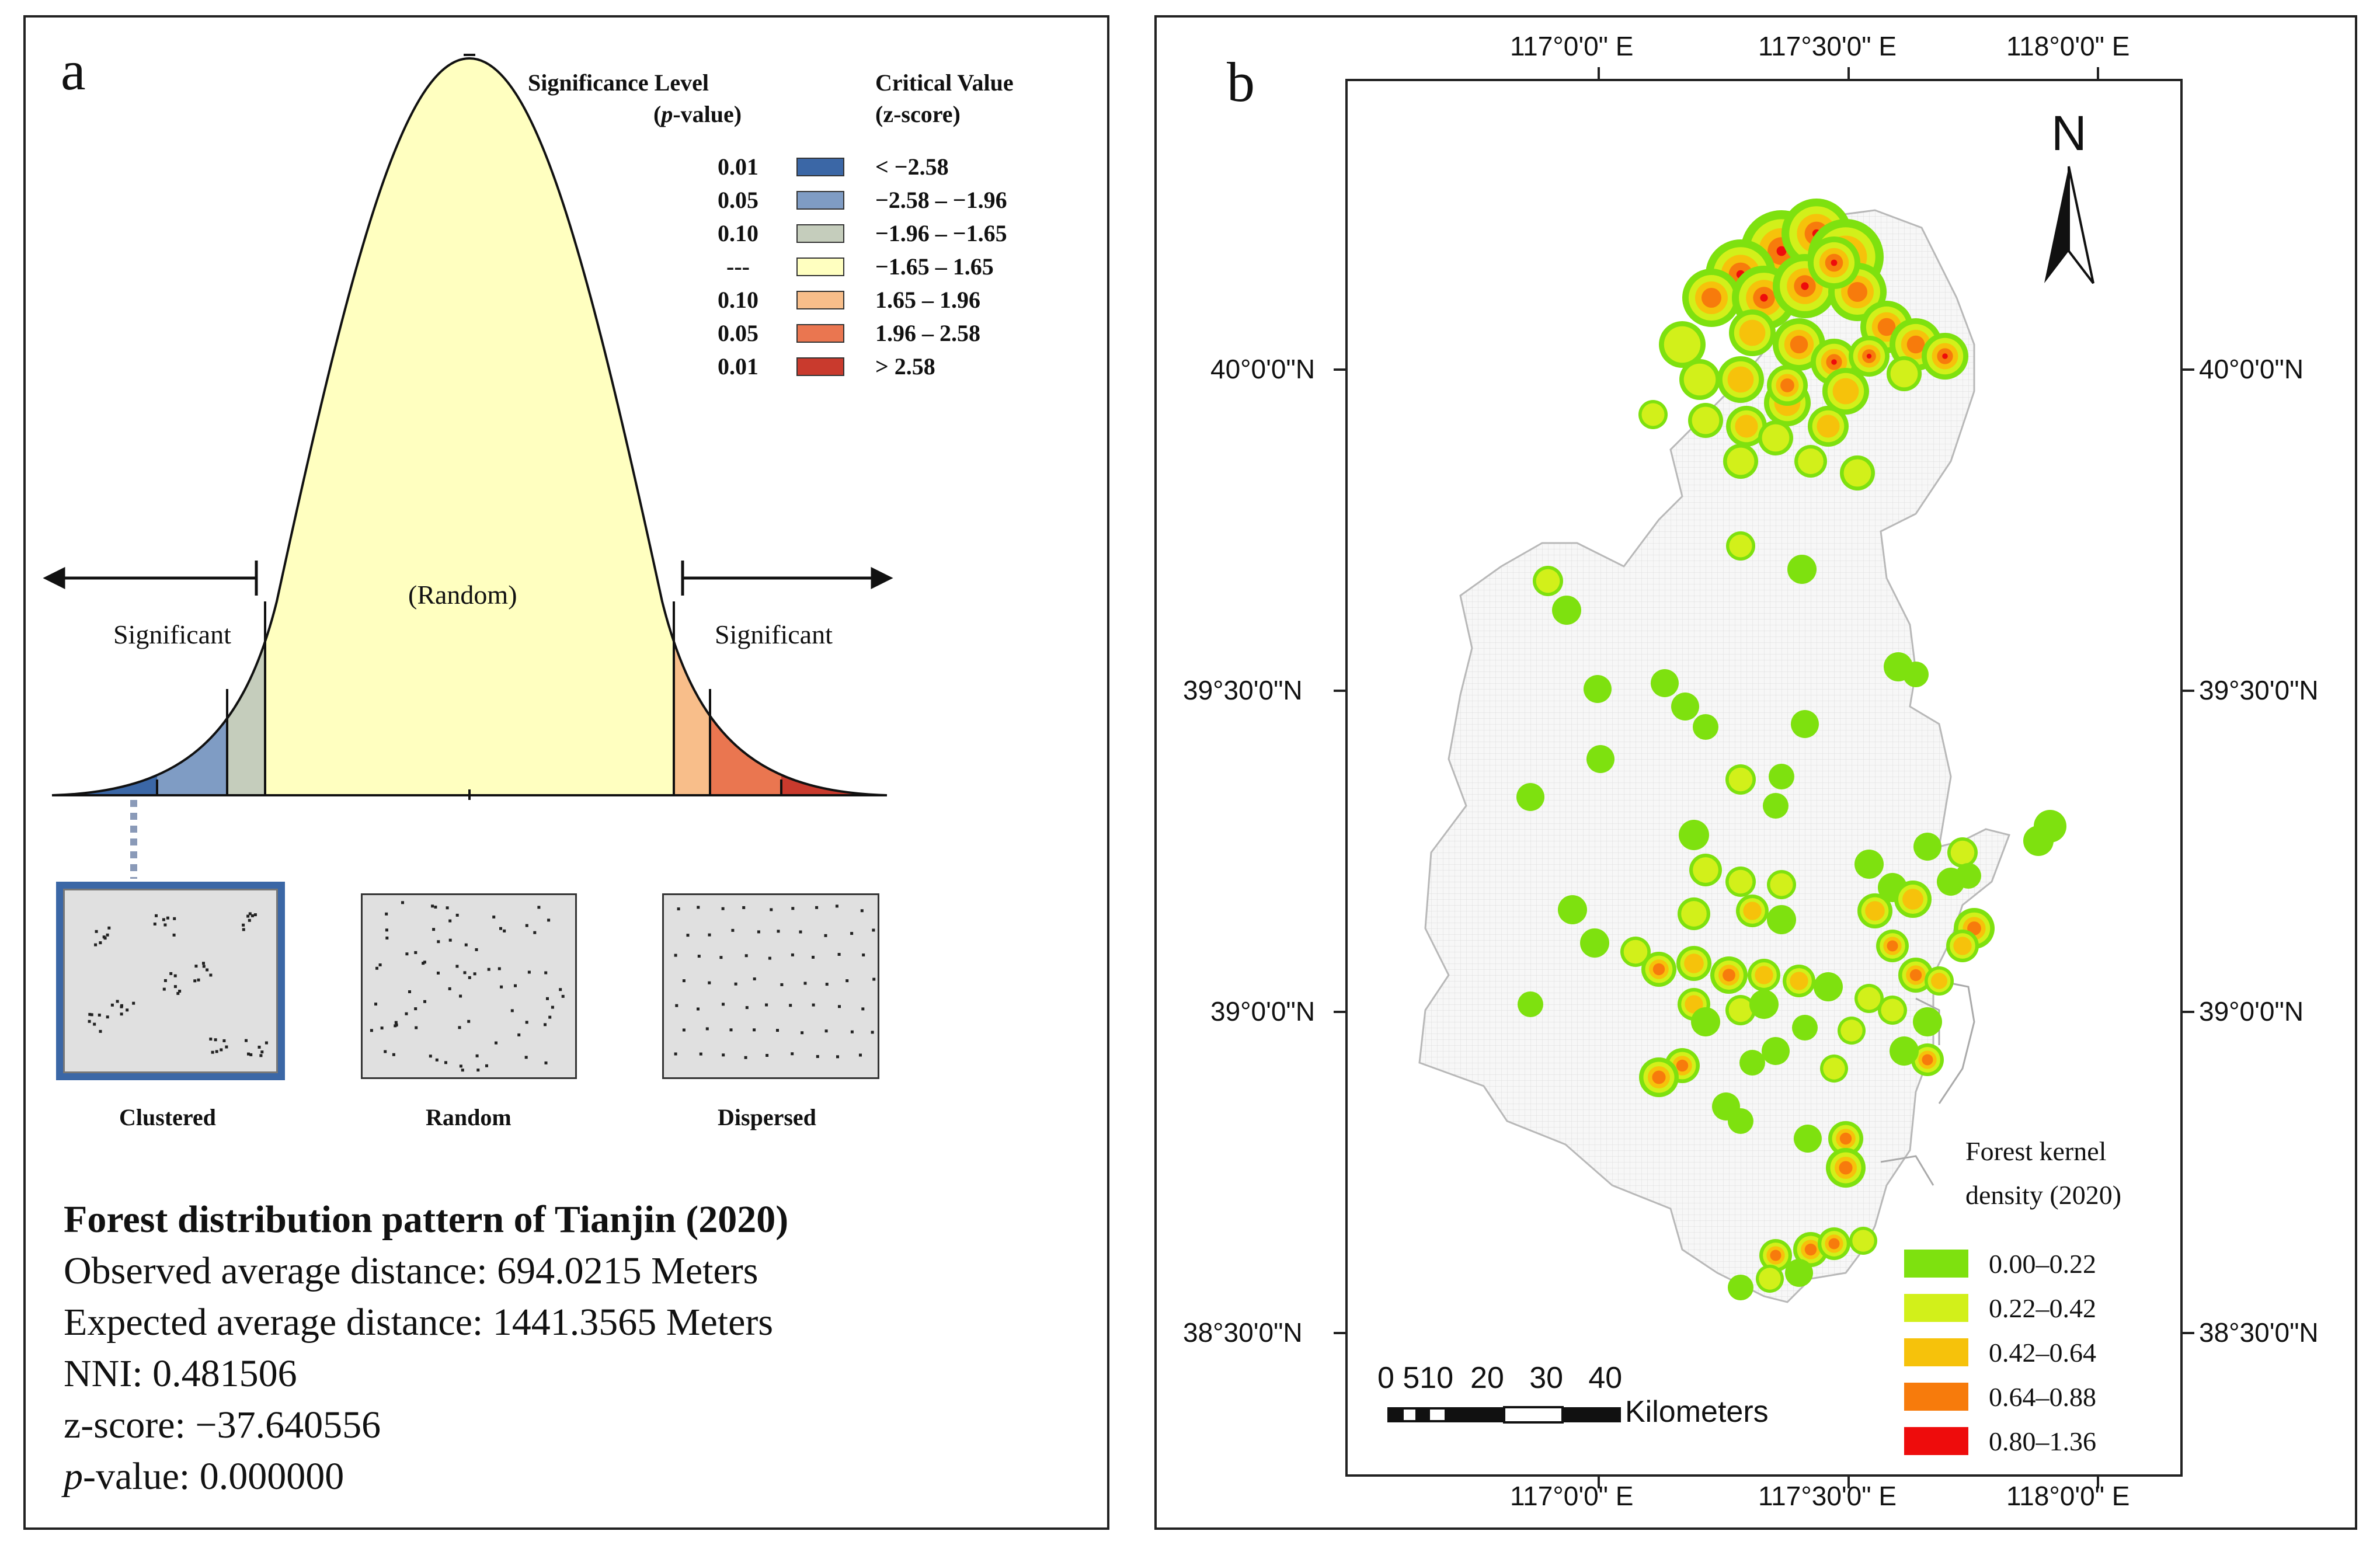 Image resolution: width=2380 pixels, height=1552 pixels. I want to click on random-points, so click(467, 986).